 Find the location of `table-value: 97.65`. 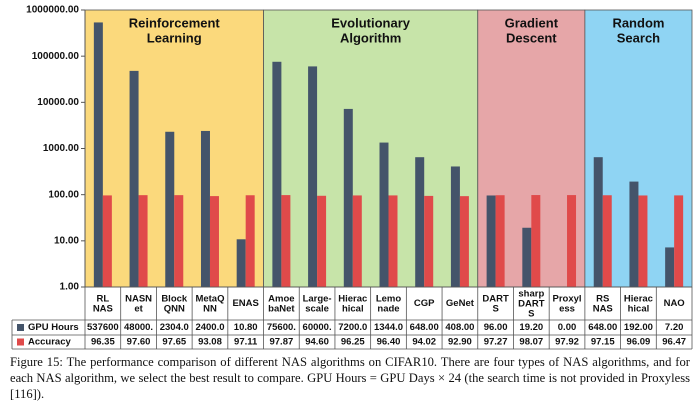

table-value: 97.65 is located at coordinates (174, 342).